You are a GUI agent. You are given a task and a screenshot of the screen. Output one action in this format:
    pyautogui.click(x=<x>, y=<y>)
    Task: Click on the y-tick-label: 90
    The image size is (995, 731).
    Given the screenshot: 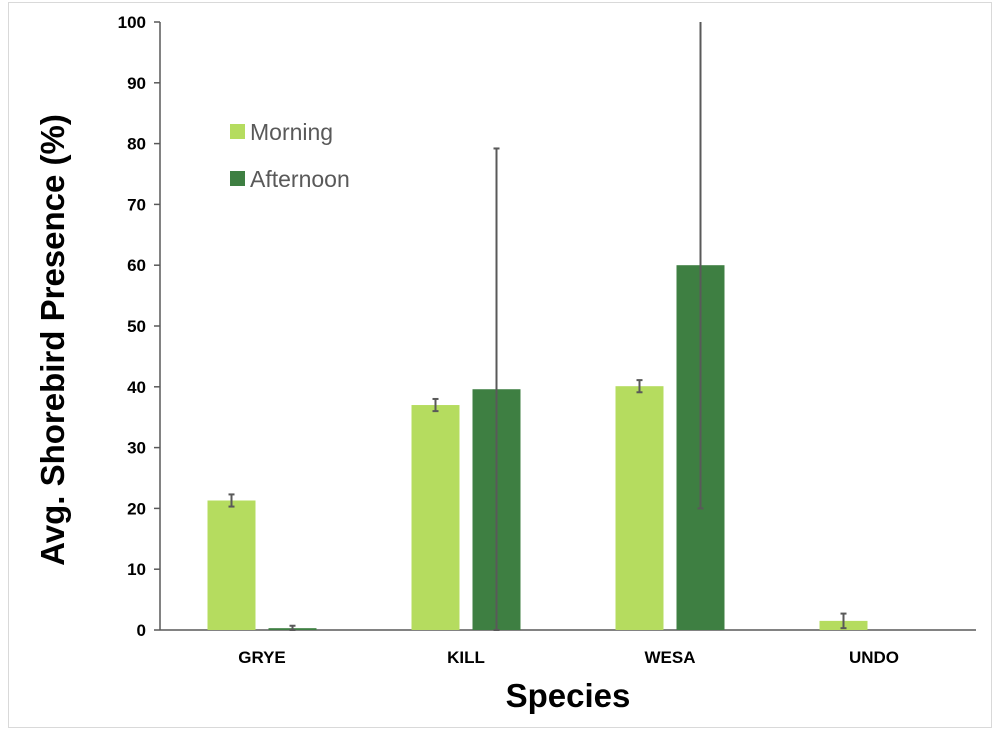 What is the action you would take?
    pyautogui.click(x=136, y=83)
    